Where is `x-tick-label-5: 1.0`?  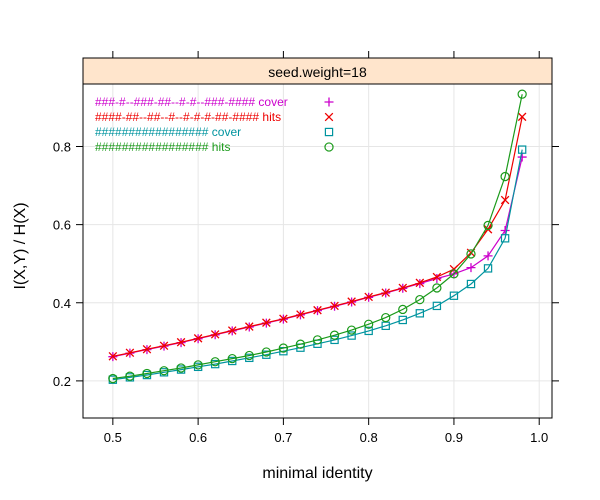 x-tick-label-5: 1.0 is located at coordinates (539, 437).